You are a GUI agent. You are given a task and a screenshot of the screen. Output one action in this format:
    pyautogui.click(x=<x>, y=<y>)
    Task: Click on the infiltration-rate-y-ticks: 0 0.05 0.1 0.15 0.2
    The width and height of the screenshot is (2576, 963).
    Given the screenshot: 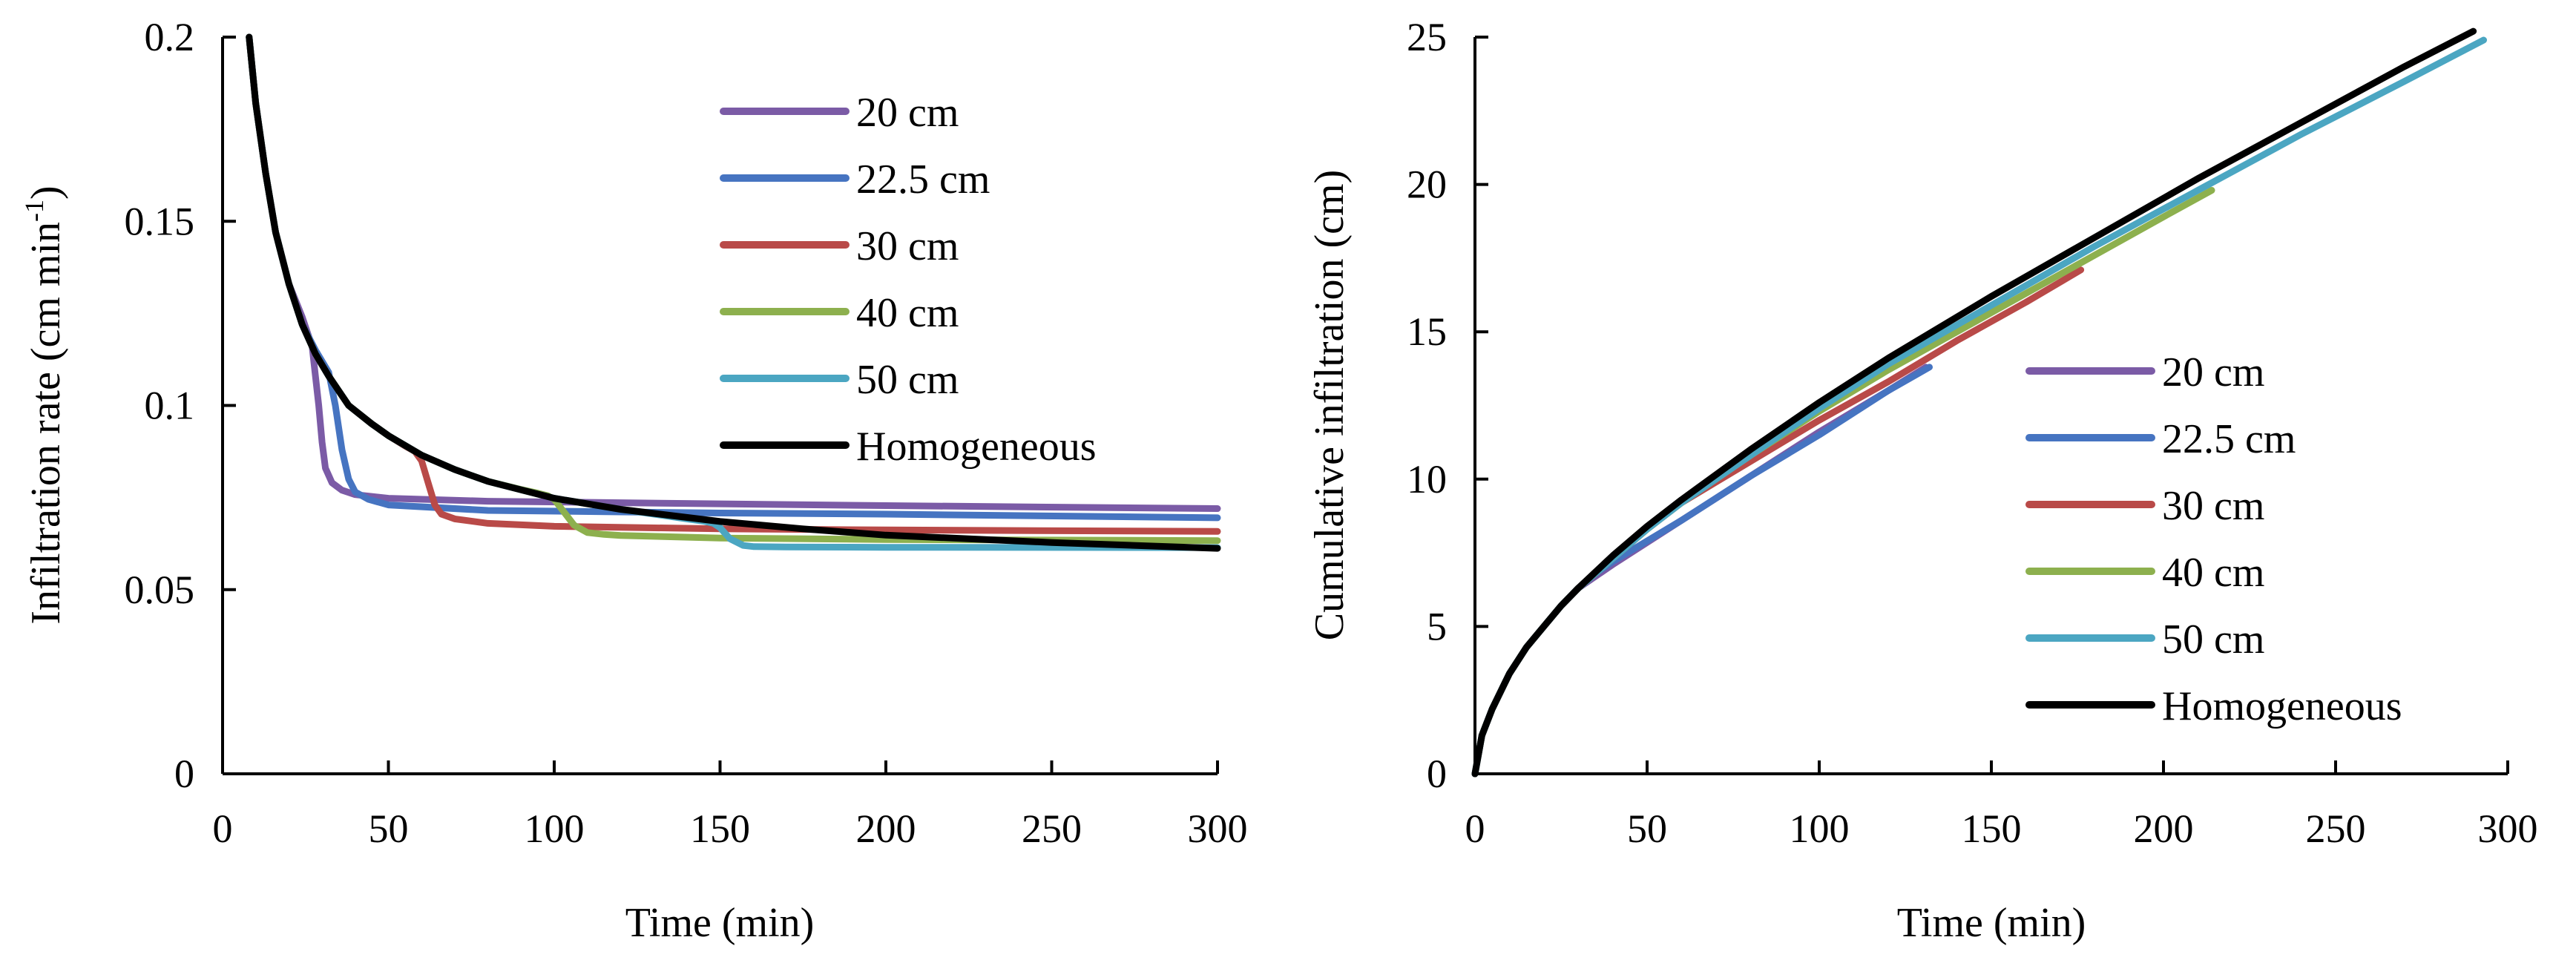 What is the action you would take?
    pyautogui.click(x=180, y=406)
    